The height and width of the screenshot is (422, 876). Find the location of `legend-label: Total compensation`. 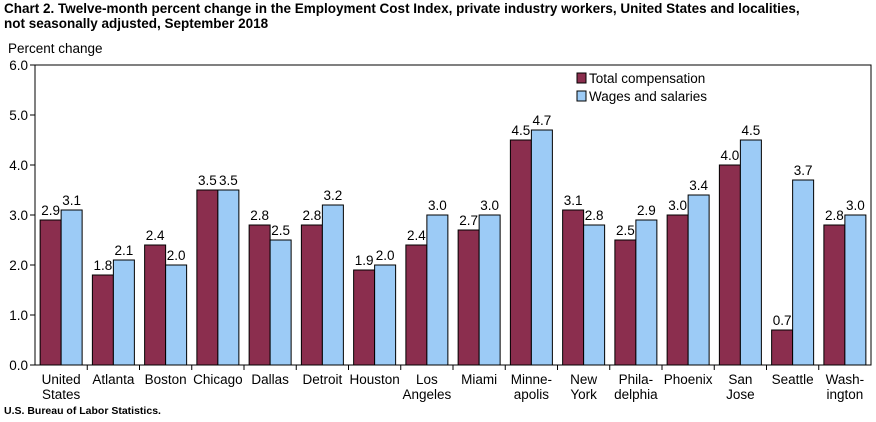

legend-label: Total compensation is located at coordinates (647, 78).